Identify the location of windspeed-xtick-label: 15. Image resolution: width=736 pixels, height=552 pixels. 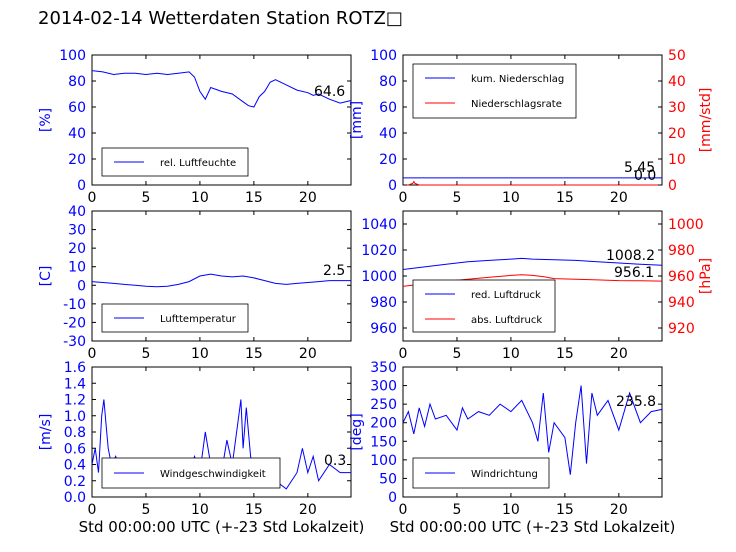
(254, 510).